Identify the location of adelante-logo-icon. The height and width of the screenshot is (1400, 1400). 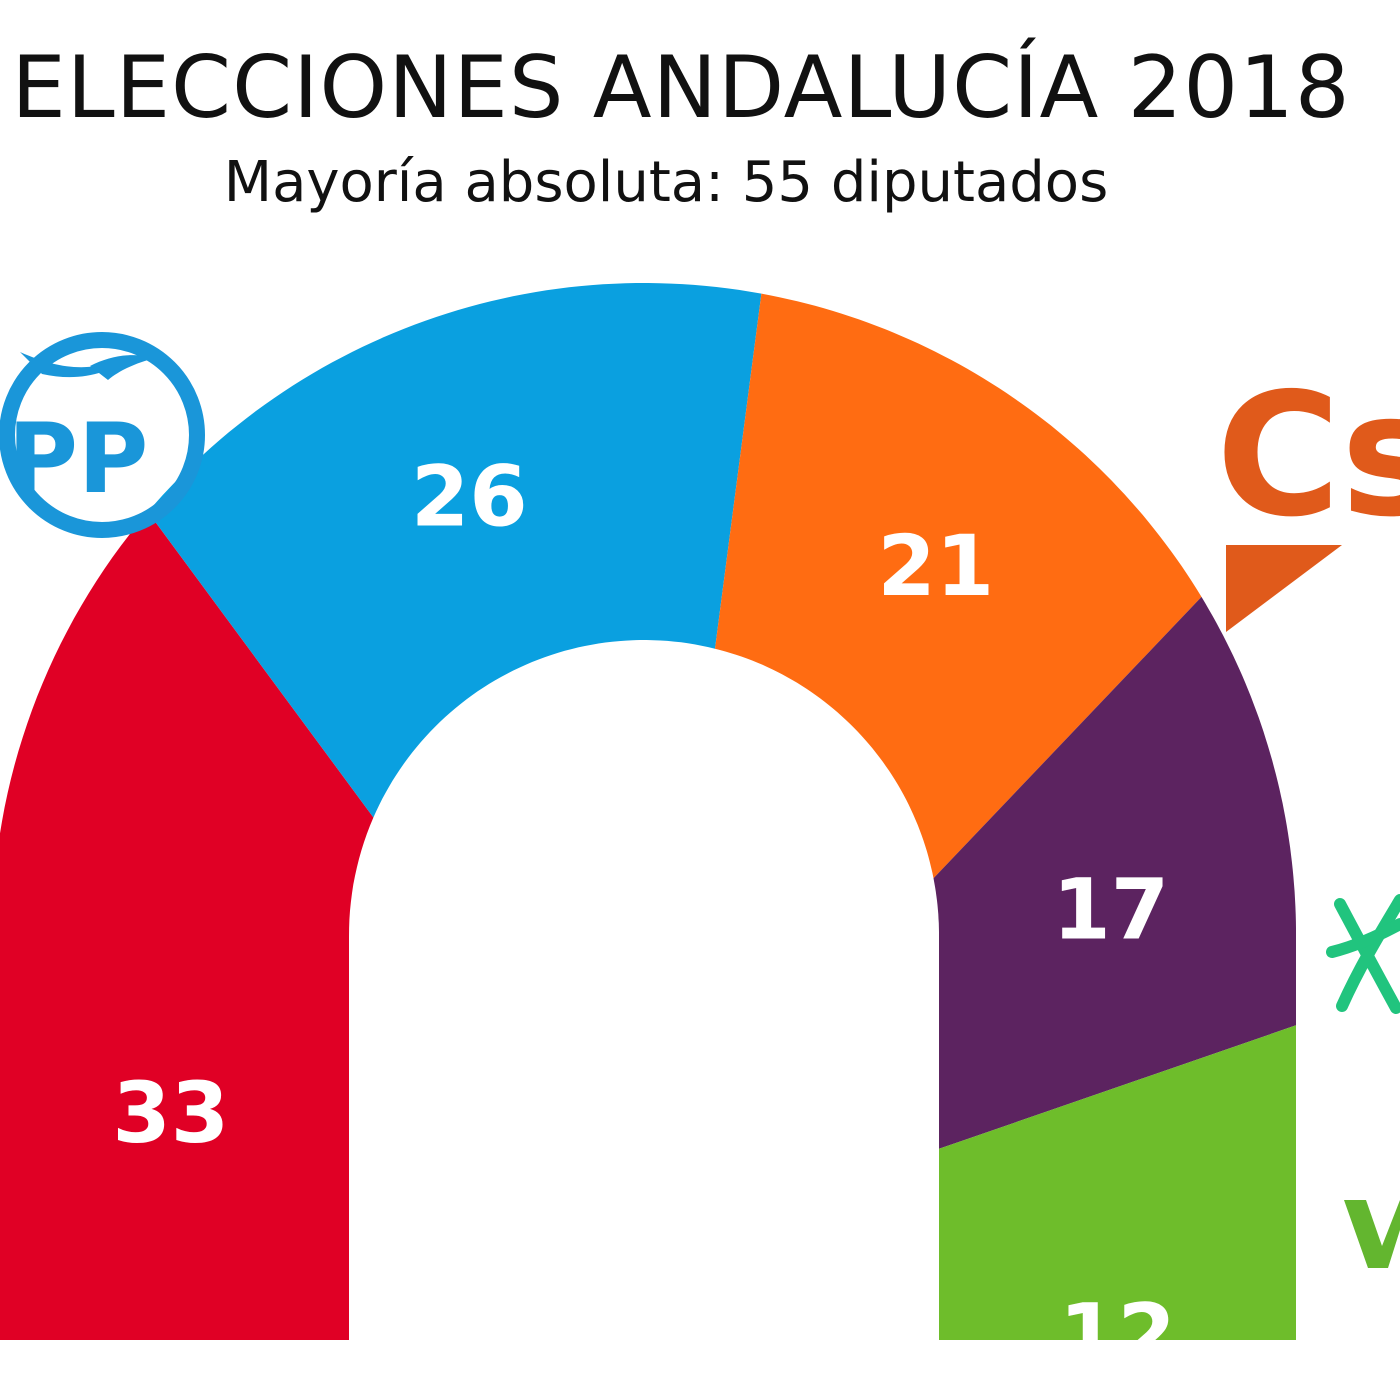
(1363, 954).